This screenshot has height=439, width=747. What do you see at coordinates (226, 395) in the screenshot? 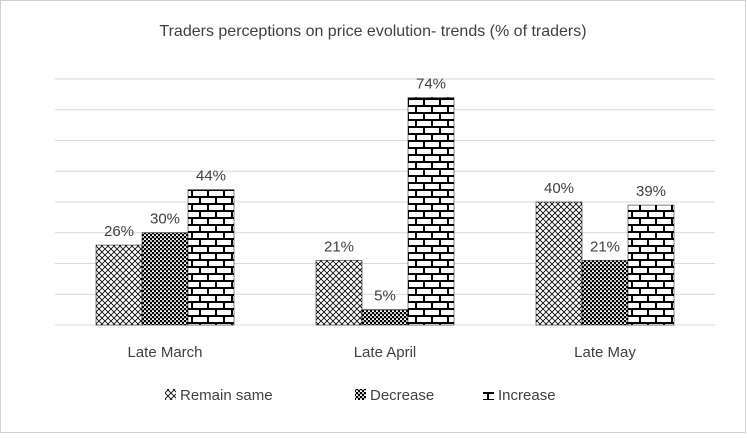
I see `legend-label: Remain same` at bounding box center [226, 395].